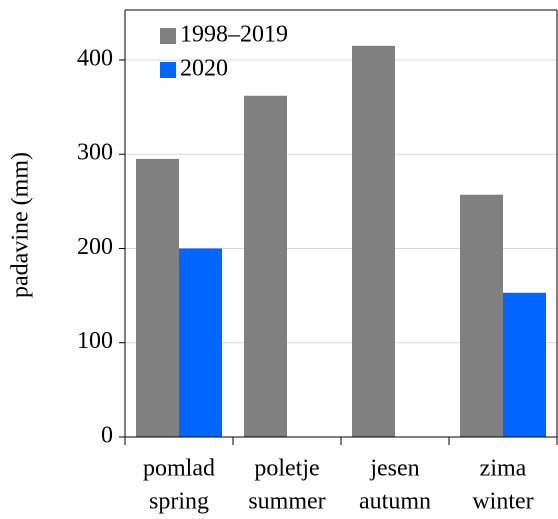 The image size is (558, 519). What do you see at coordinates (107, 436) in the screenshot?
I see `y-tick-label: 0` at bounding box center [107, 436].